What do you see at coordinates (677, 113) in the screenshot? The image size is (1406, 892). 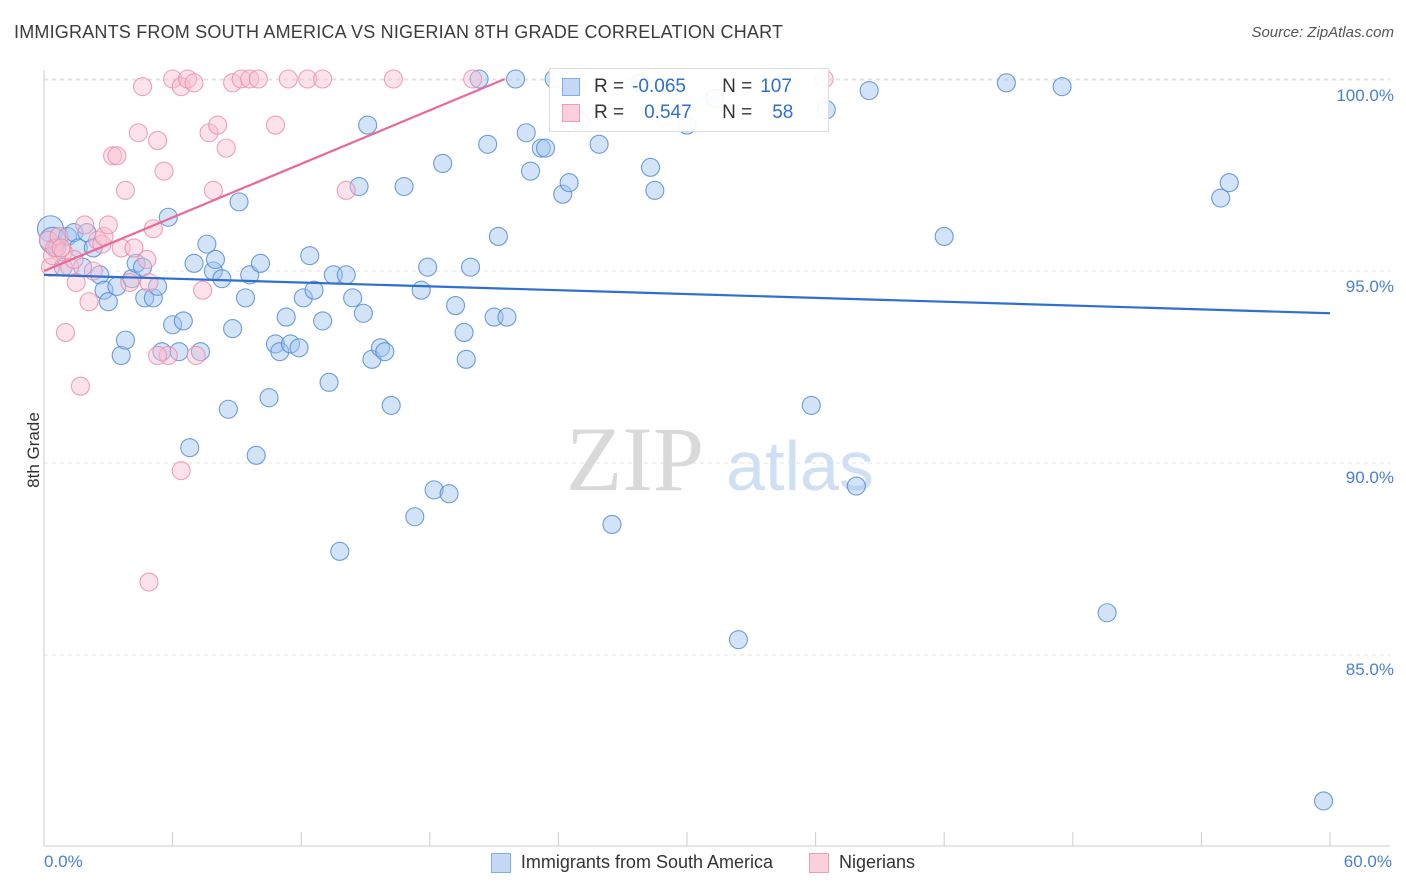 I see `legend-row-nigerians: R = 0.547 N = 58` at bounding box center [677, 113].